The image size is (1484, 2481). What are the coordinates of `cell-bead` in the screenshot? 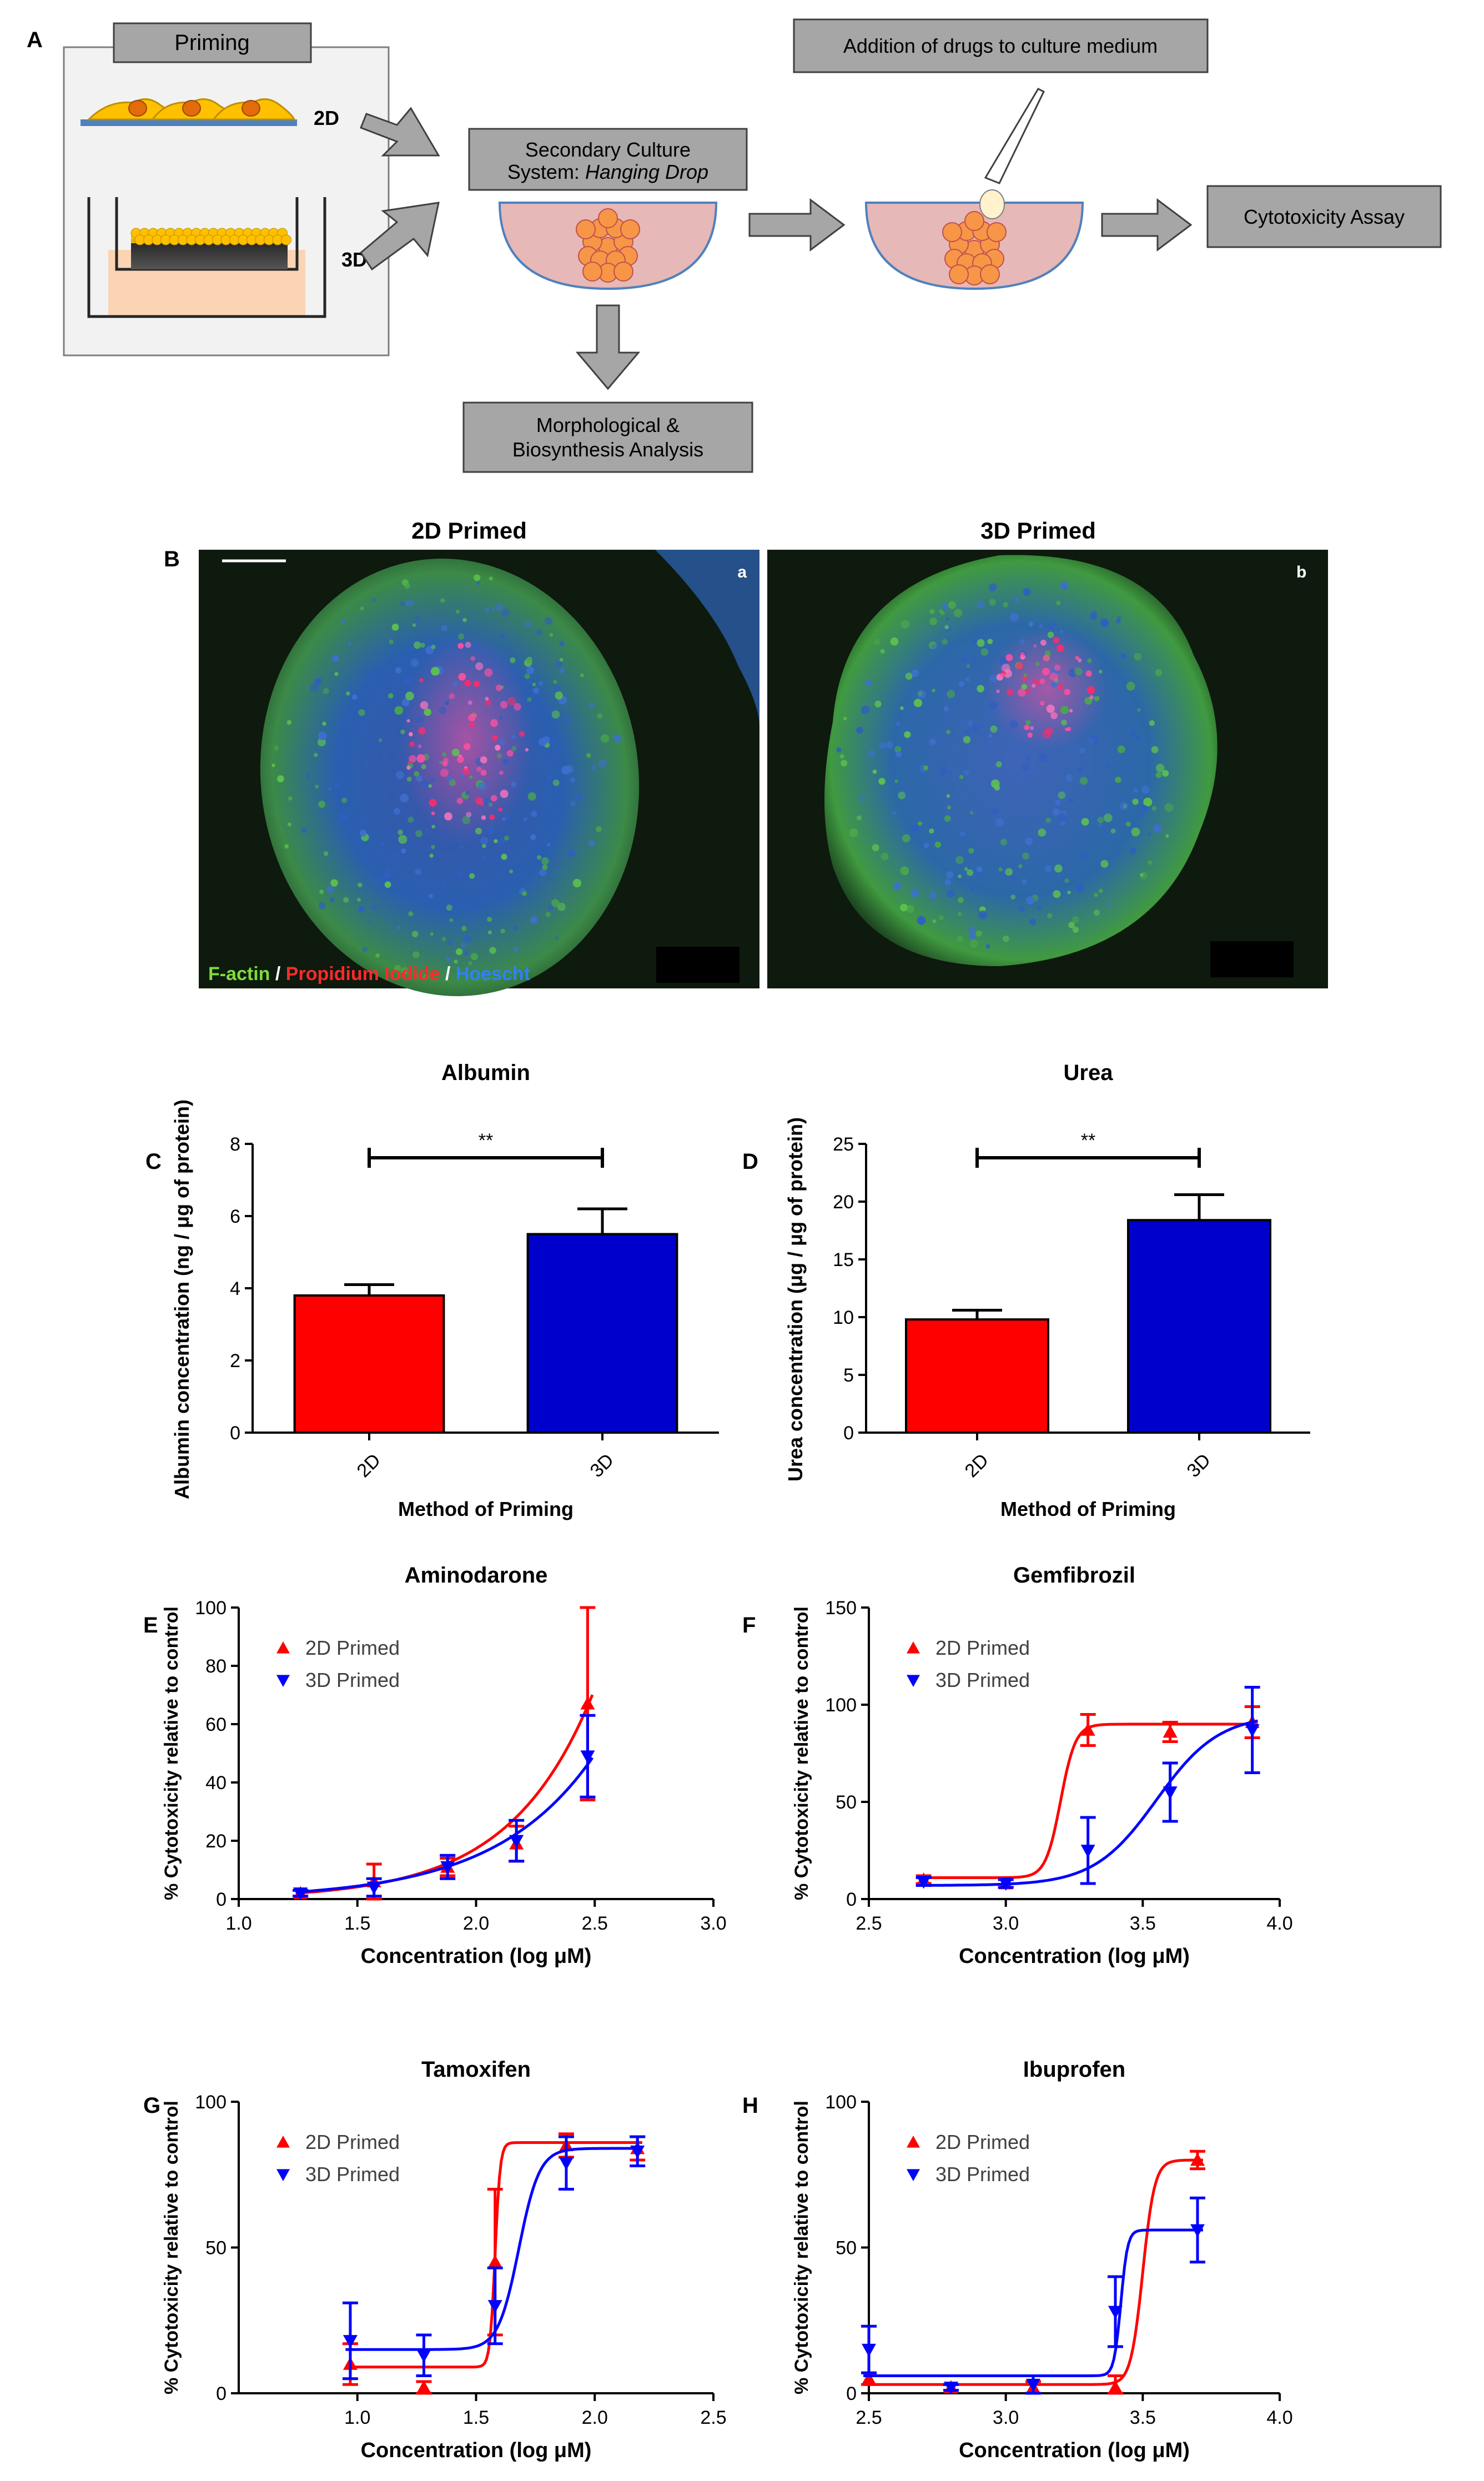 It's located at (286, 239).